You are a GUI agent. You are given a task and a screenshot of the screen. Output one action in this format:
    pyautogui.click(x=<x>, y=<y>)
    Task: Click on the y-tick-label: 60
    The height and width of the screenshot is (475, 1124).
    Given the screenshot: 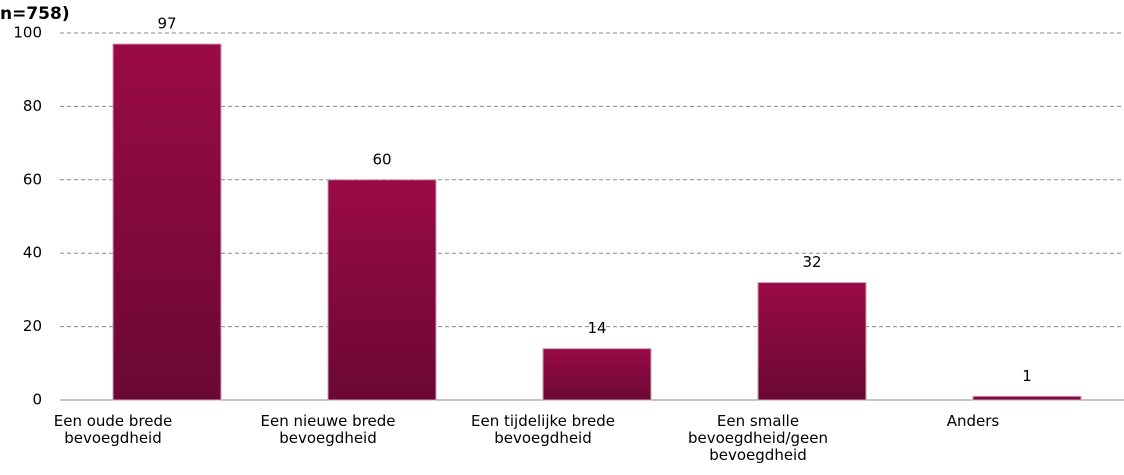 What is the action you would take?
    pyautogui.click(x=32, y=179)
    